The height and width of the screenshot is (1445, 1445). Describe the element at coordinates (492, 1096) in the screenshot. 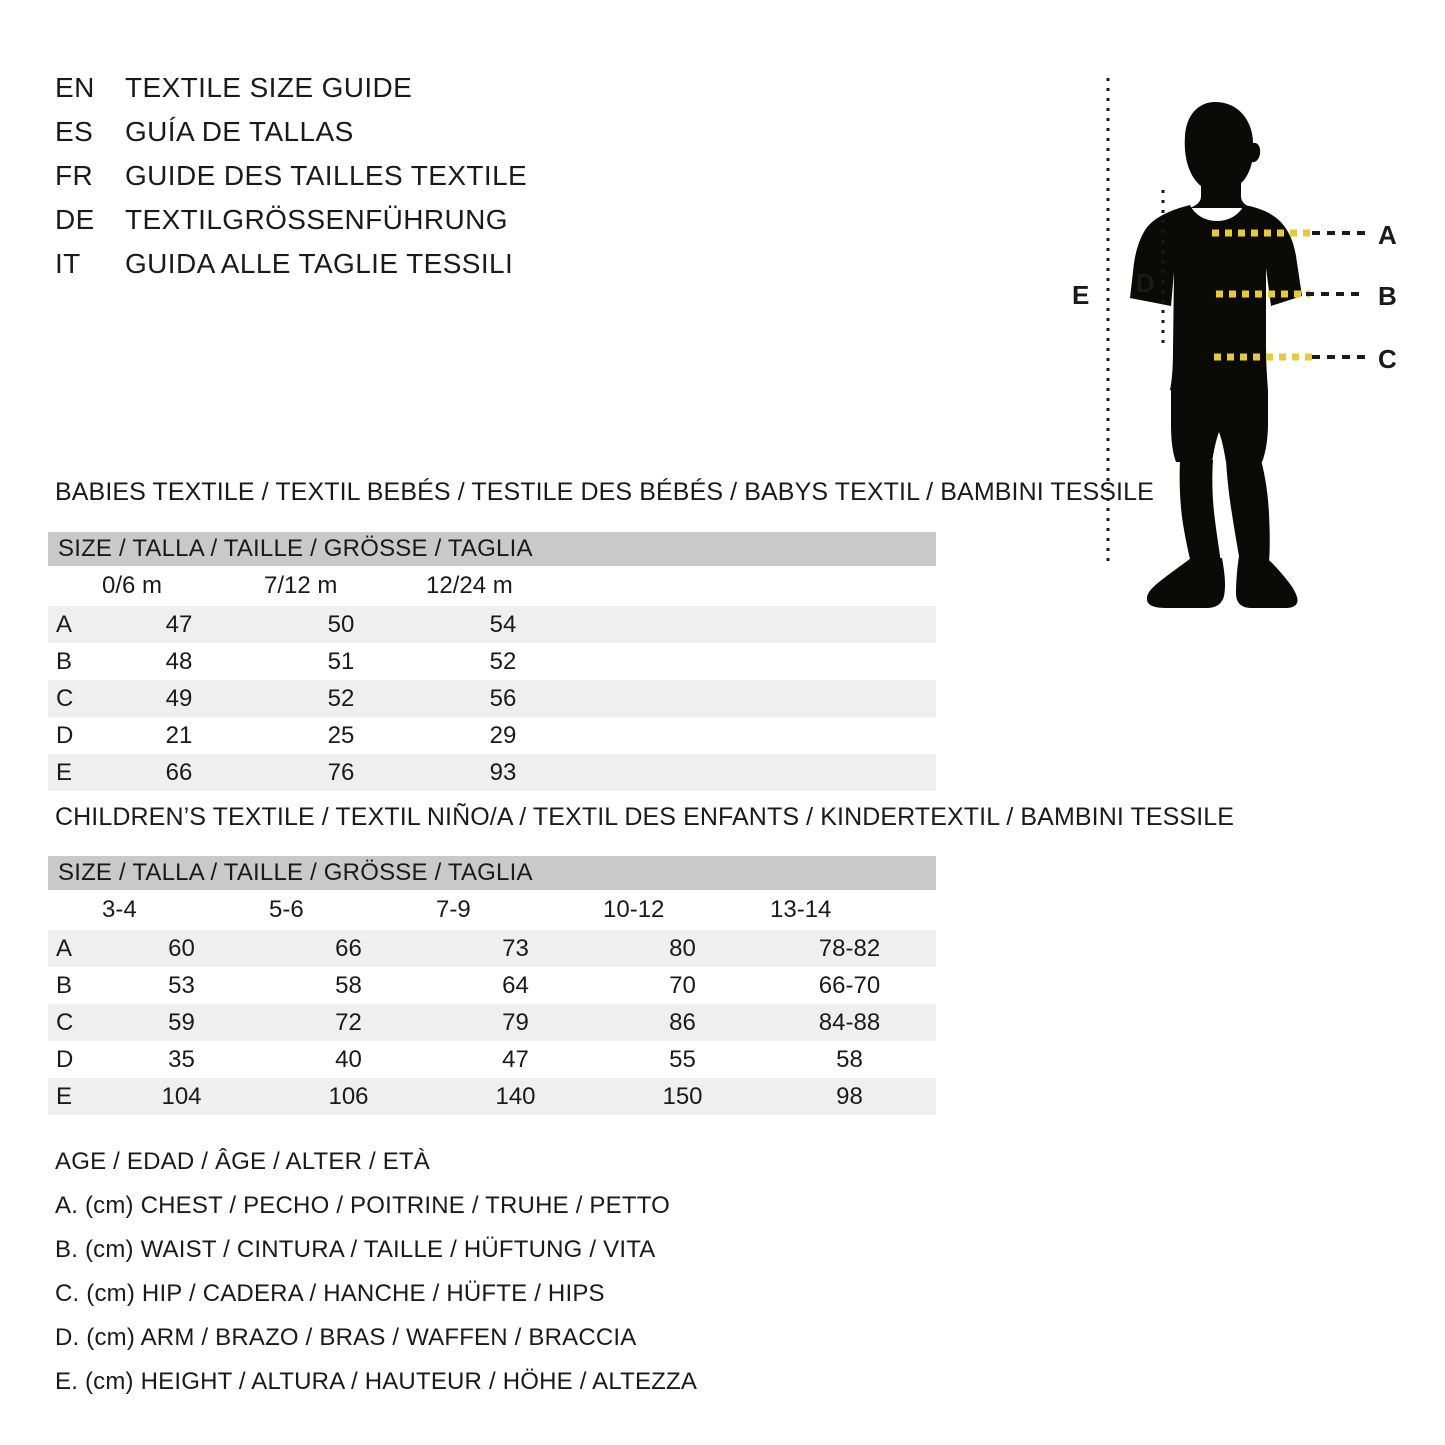

I see `table-row: E 104 106 140 150 98` at that location.